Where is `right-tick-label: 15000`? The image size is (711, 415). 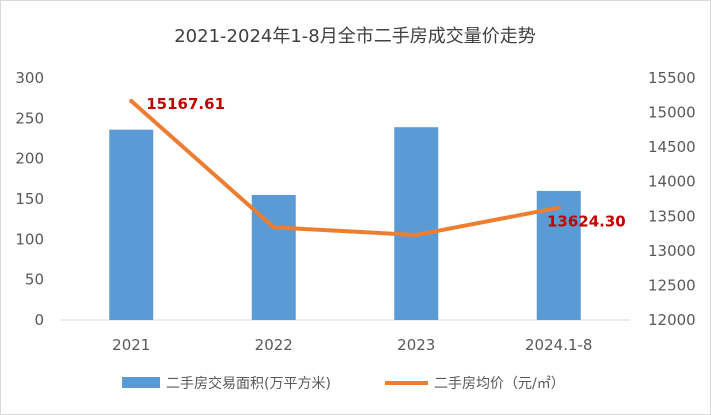
right-tick-label: 15000 is located at coordinates (672, 113).